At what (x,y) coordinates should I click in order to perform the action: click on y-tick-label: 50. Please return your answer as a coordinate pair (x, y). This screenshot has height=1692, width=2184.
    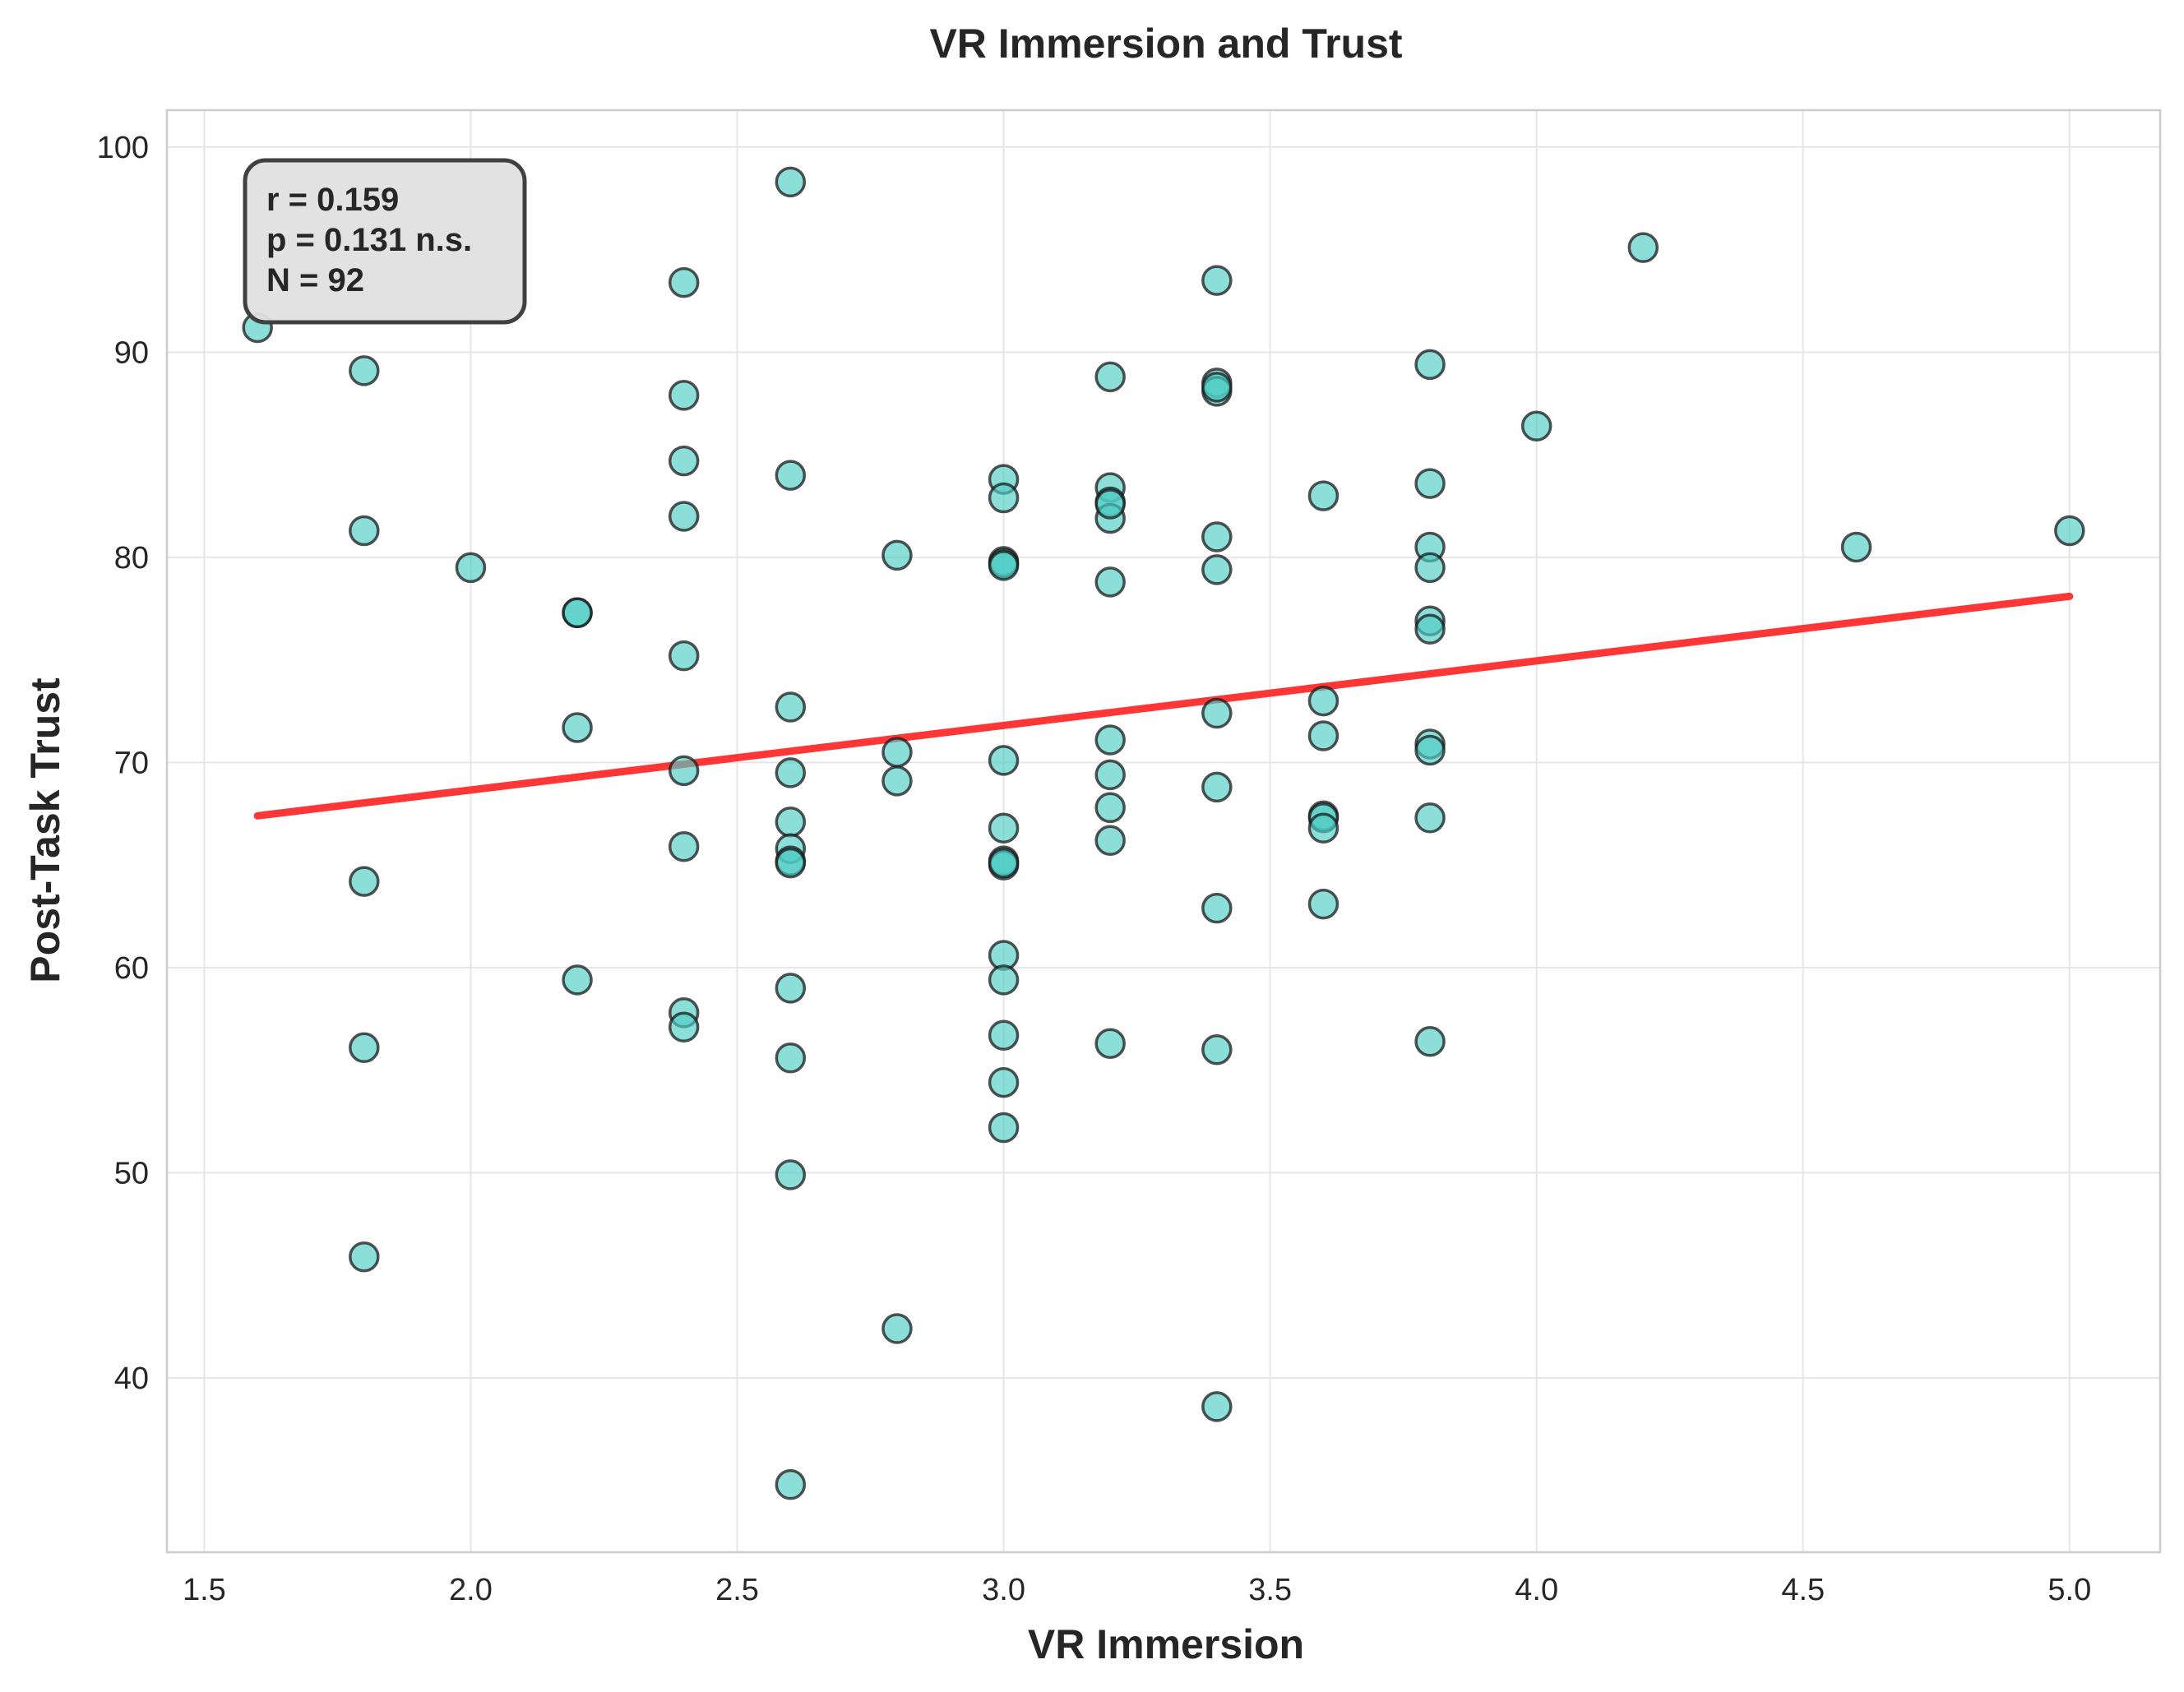
    Looking at the image, I should click on (131, 1173).